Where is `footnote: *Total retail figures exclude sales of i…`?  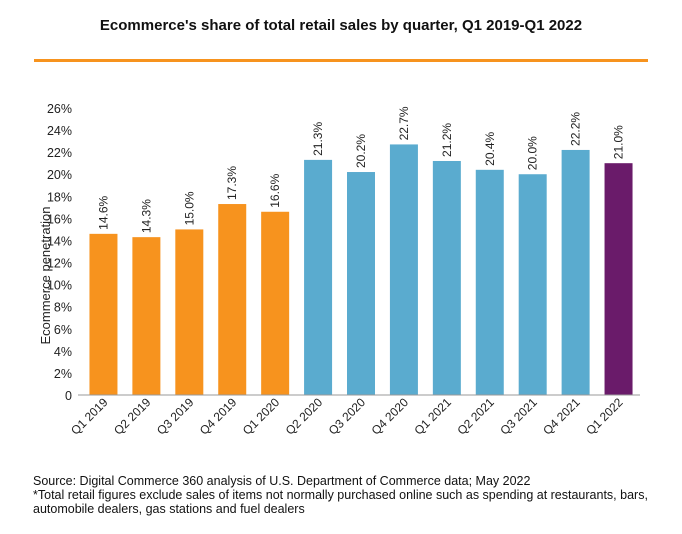
footnote: *Total retail figures exclude sales of i… is located at coordinates (340, 502).